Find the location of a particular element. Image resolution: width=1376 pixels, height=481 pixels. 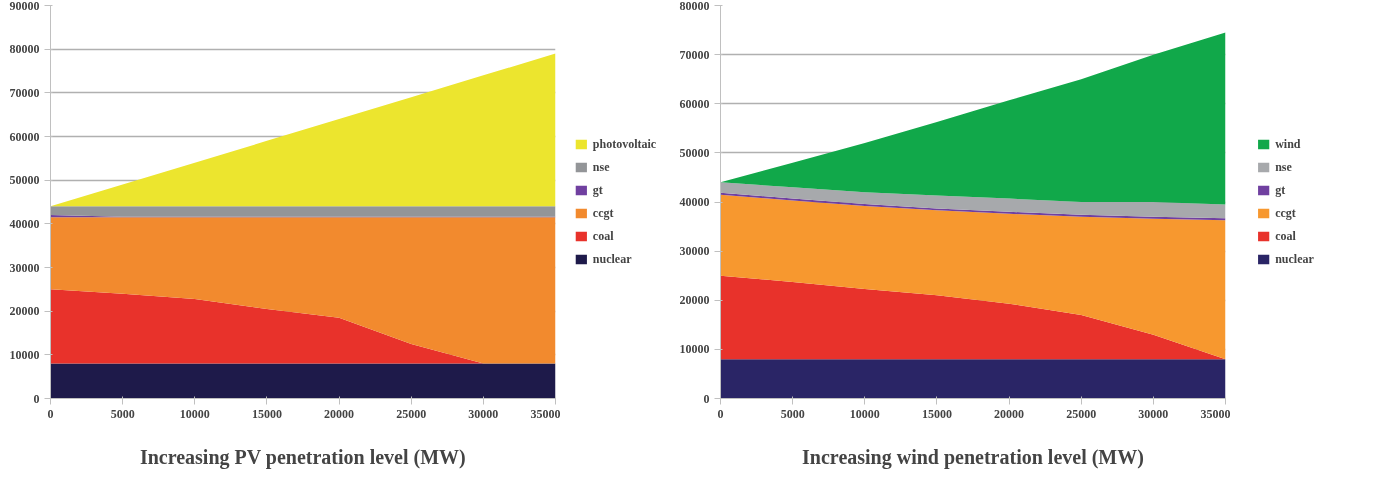

y-tick-label: 90000 is located at coordinates (24, 6).